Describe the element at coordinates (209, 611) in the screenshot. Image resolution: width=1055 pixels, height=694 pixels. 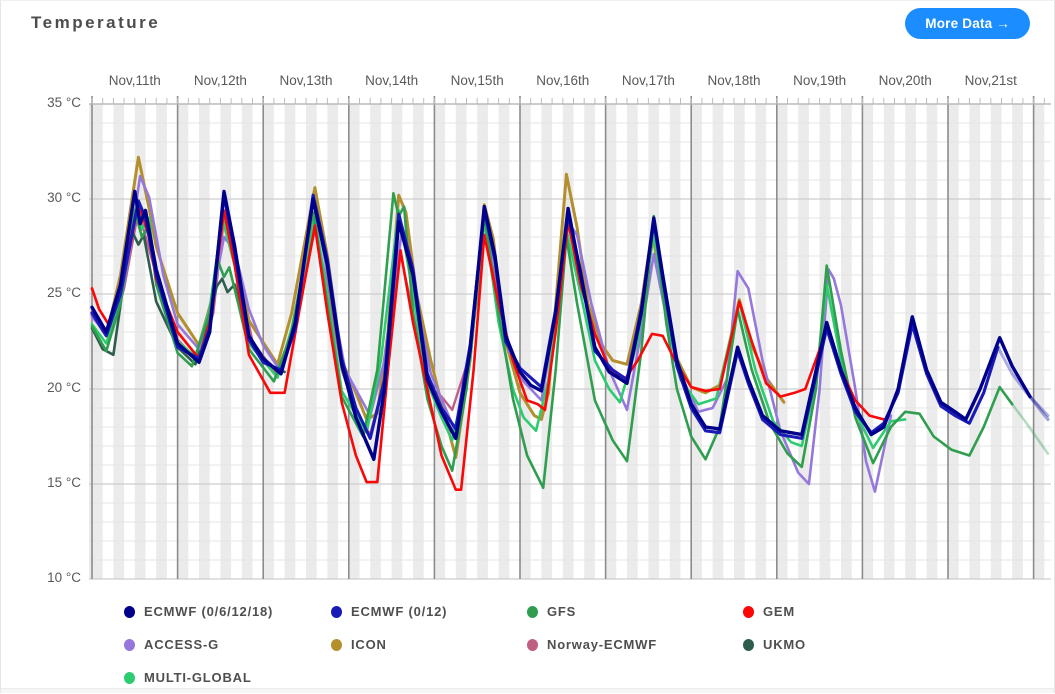
I see `legend-label: ECMWF (0/6/12/18)` at that location.